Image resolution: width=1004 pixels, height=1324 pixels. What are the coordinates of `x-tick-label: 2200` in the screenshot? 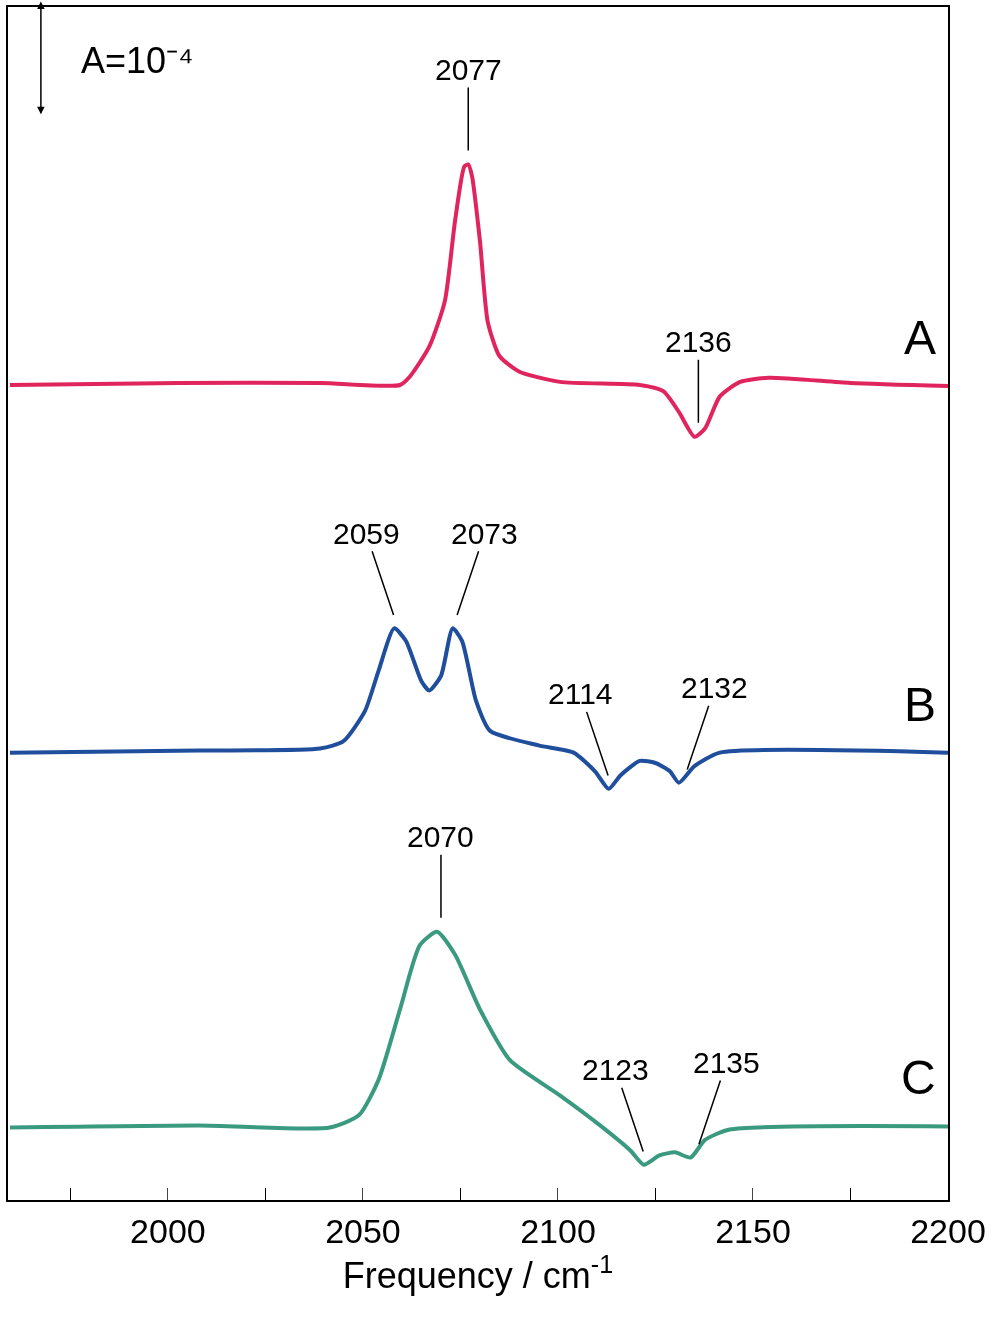 It's located at (948, 1230).